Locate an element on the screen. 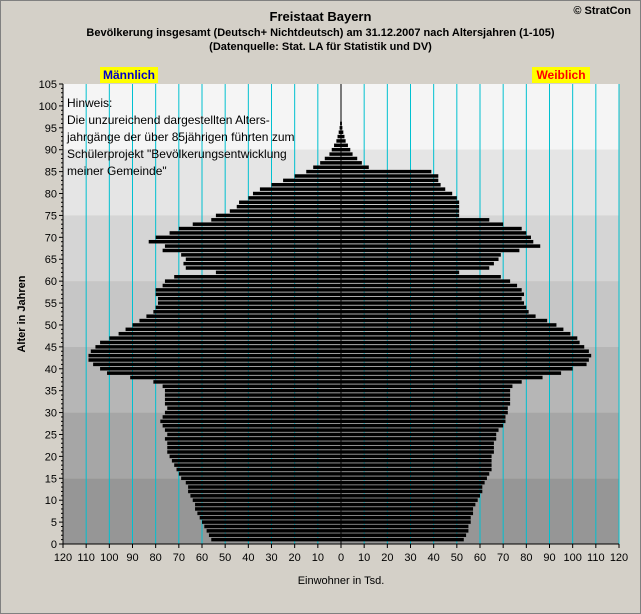 The height and width of the screenshot is (614, 641). x-tick-label: 110 is located at coordinates (596, 558).